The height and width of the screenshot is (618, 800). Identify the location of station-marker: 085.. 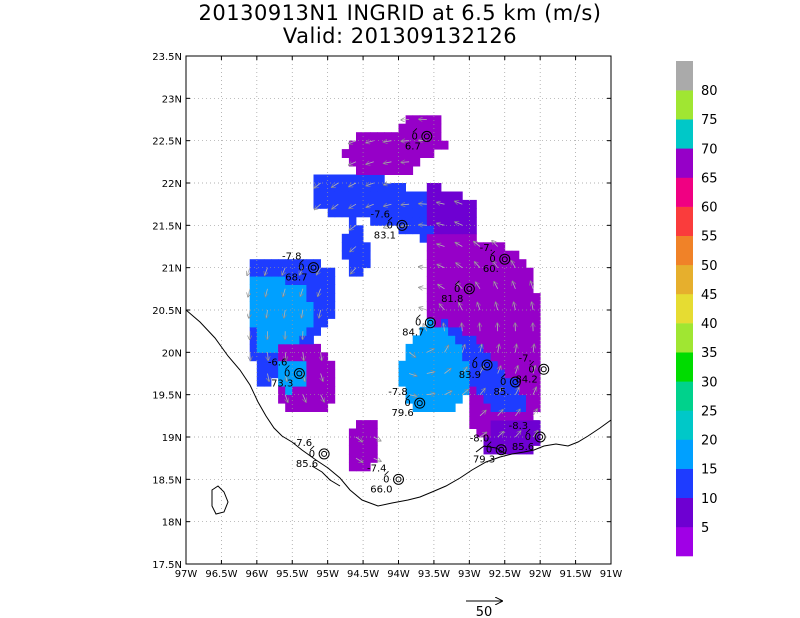
(507, 385).